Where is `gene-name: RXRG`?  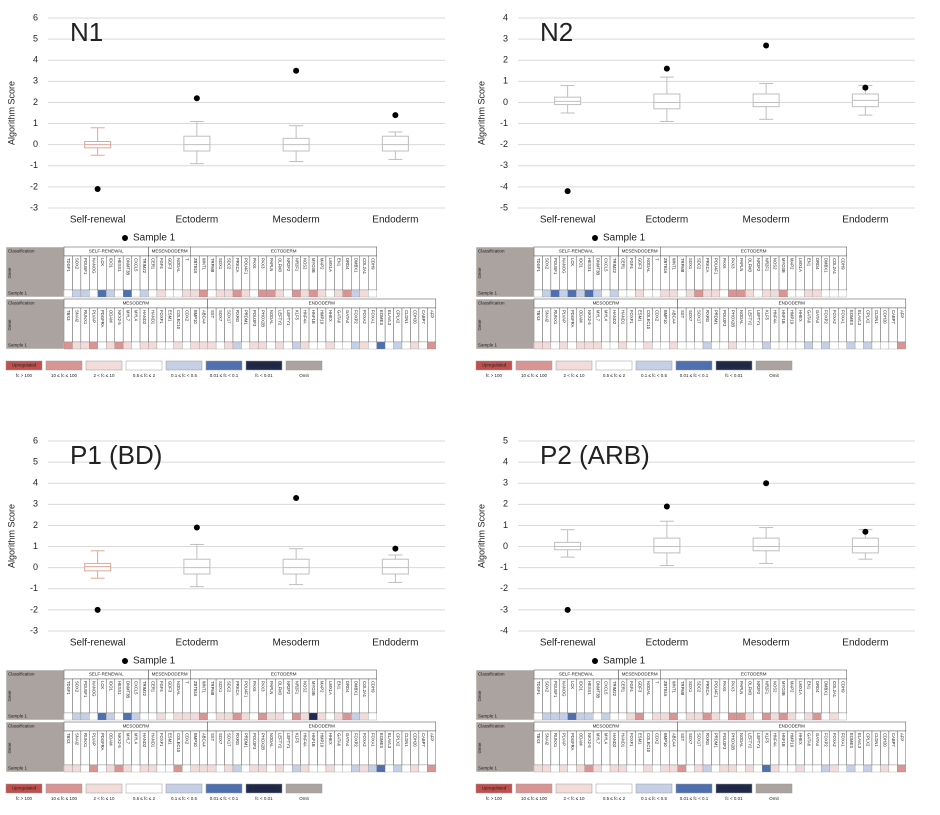
gene-name: RXRG is located at coordinates (237, 739).